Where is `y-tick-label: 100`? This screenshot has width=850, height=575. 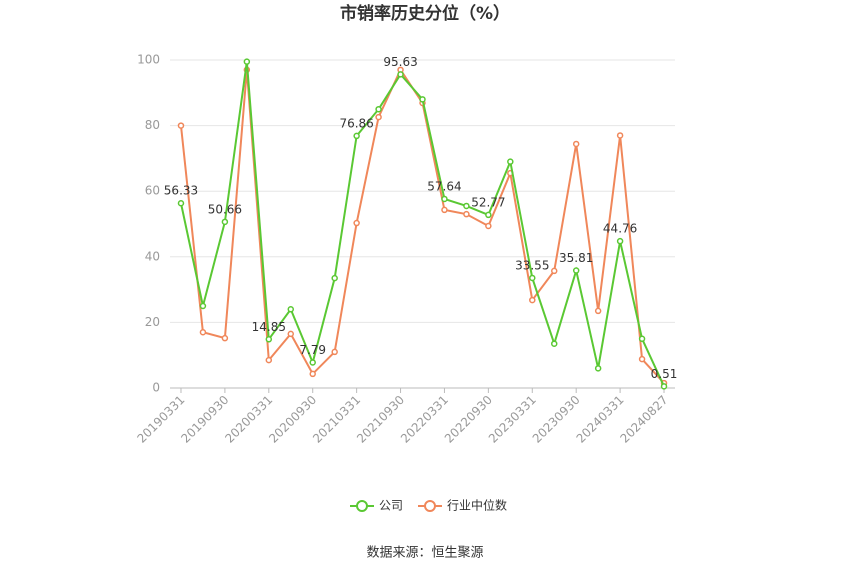
y-tick-label: 100 is located at coordinates (148, 60).